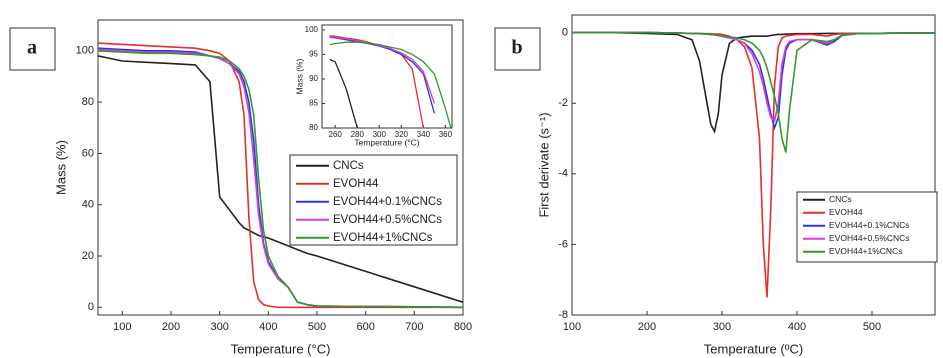 This screenshot has height=358, width=943. Describe the element at coordinates (358, 134) in the screenshot. I see `x-tick-label: 280` at that location.